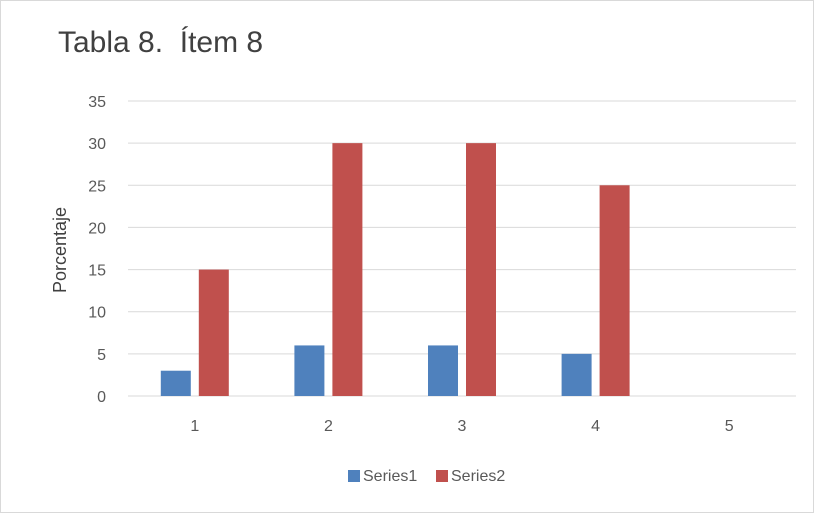 The image size is (814, 513). I want to click on legend-label: Series2, so click(478, 476).